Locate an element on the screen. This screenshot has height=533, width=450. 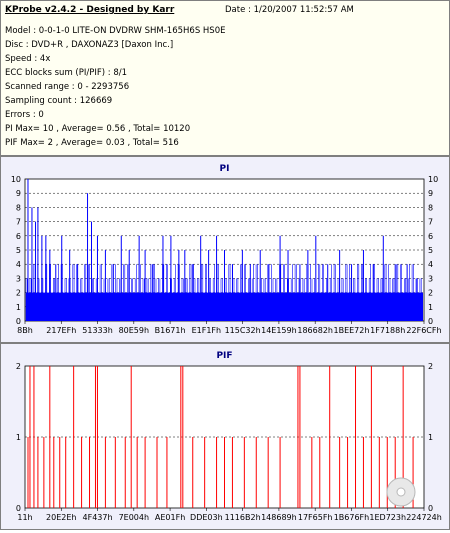
pif-y-tick-label-right: 2 is located at coordinates (430, 366).